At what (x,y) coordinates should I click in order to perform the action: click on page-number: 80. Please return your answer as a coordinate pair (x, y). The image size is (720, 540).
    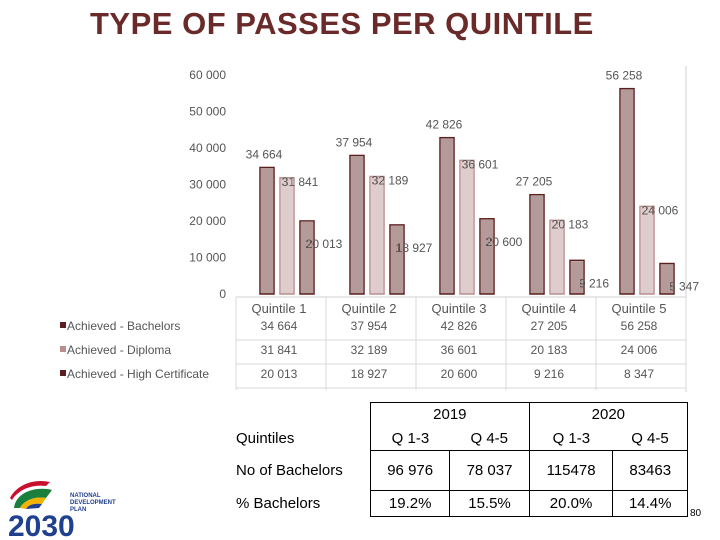
    Looking at the image, I should click on (696, 513).